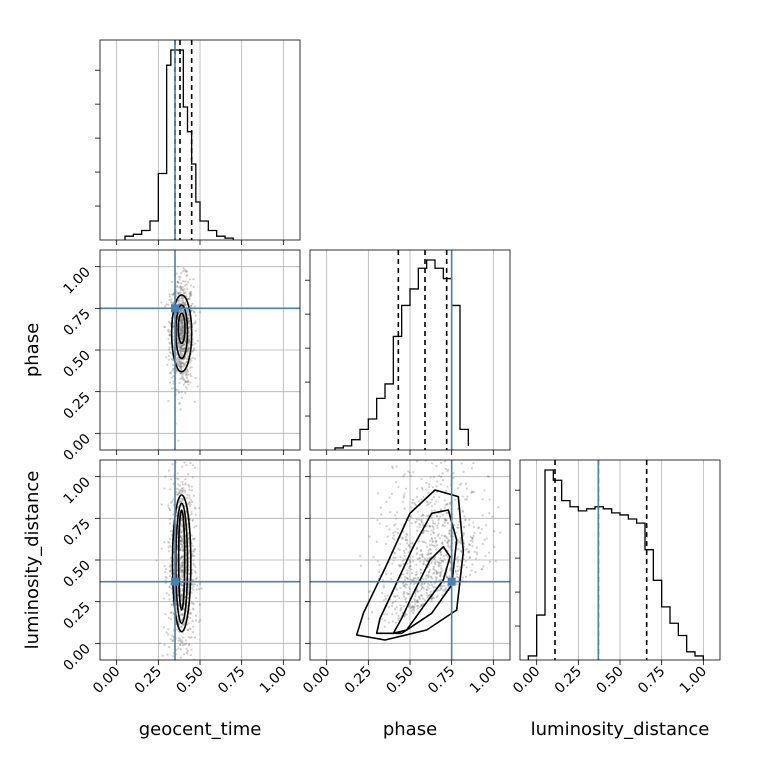 This screenshot has width=760, height=760. Describe the element at coordinates (451, 581) in the screenshot. I see `truth-marker-phase-luminosity_distance` at that location.